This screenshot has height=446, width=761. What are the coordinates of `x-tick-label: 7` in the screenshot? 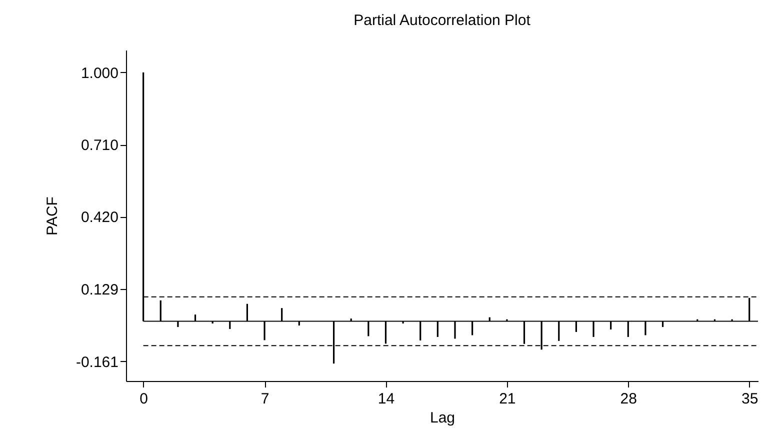 It's located at (265, 399).